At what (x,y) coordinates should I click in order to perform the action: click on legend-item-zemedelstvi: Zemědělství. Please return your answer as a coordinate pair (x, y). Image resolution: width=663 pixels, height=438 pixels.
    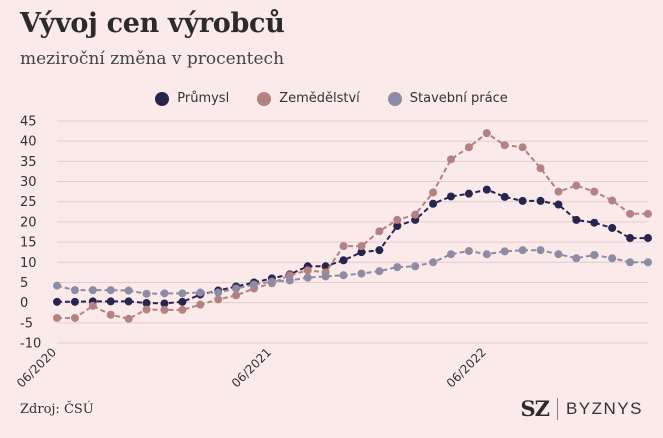
    Looking at the image, I should click on (308, 98).